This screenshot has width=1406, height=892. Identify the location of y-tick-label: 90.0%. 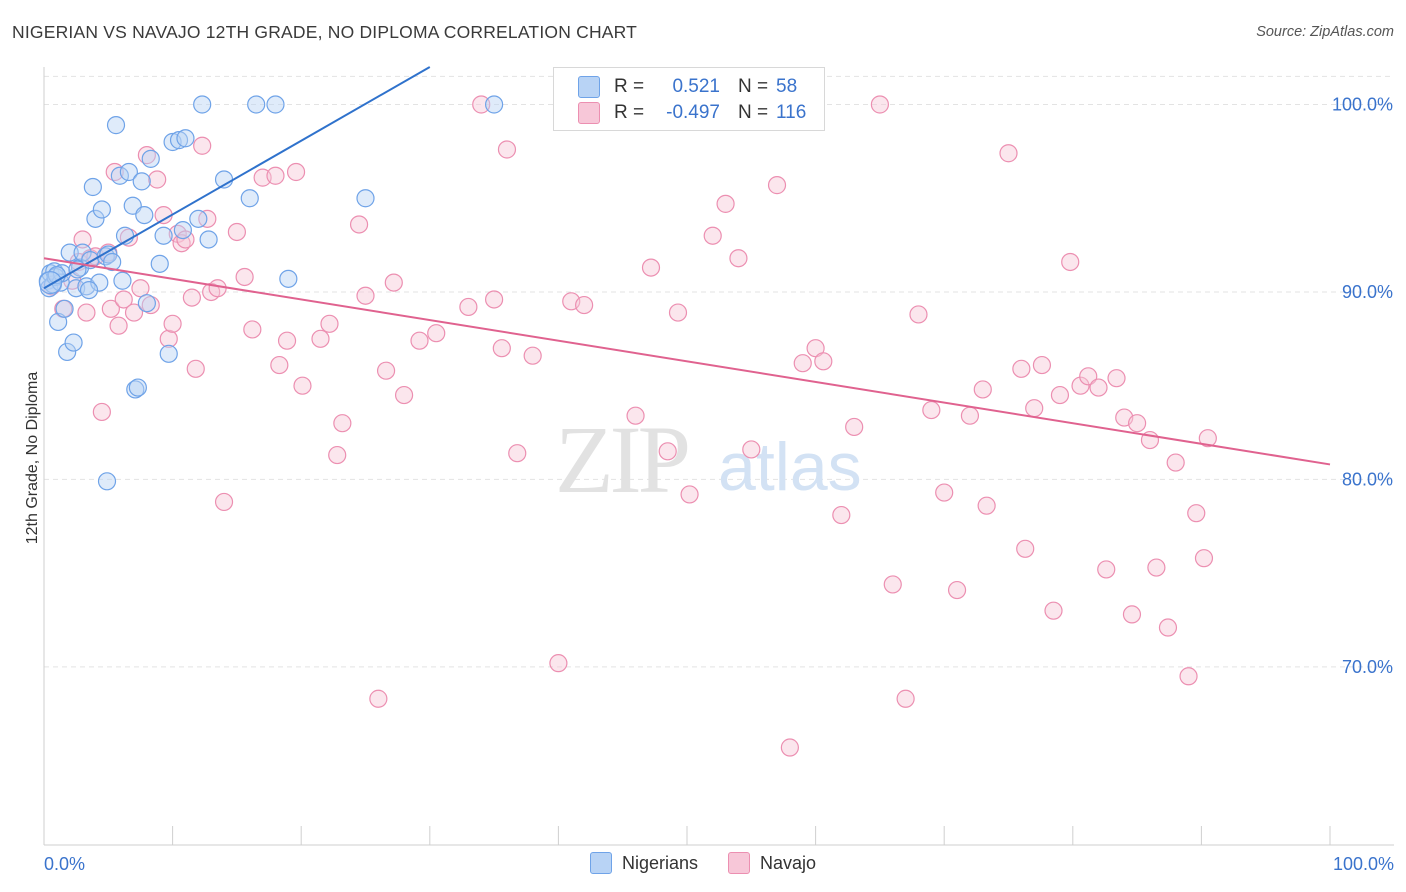
(1367, 292).